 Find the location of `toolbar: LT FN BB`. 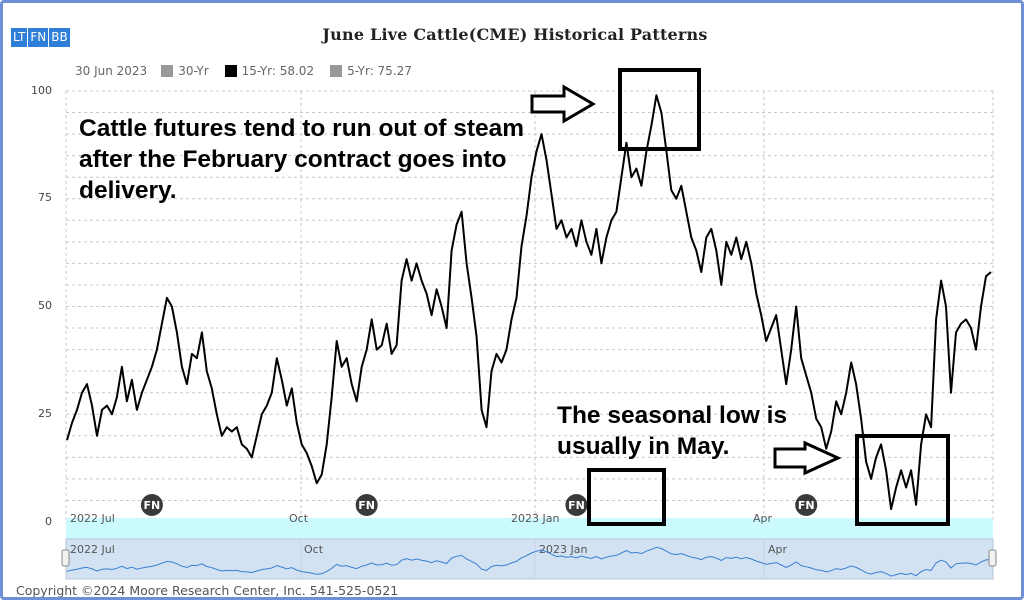

toolbar: LT FN BB is located at coordinates (41, 37).